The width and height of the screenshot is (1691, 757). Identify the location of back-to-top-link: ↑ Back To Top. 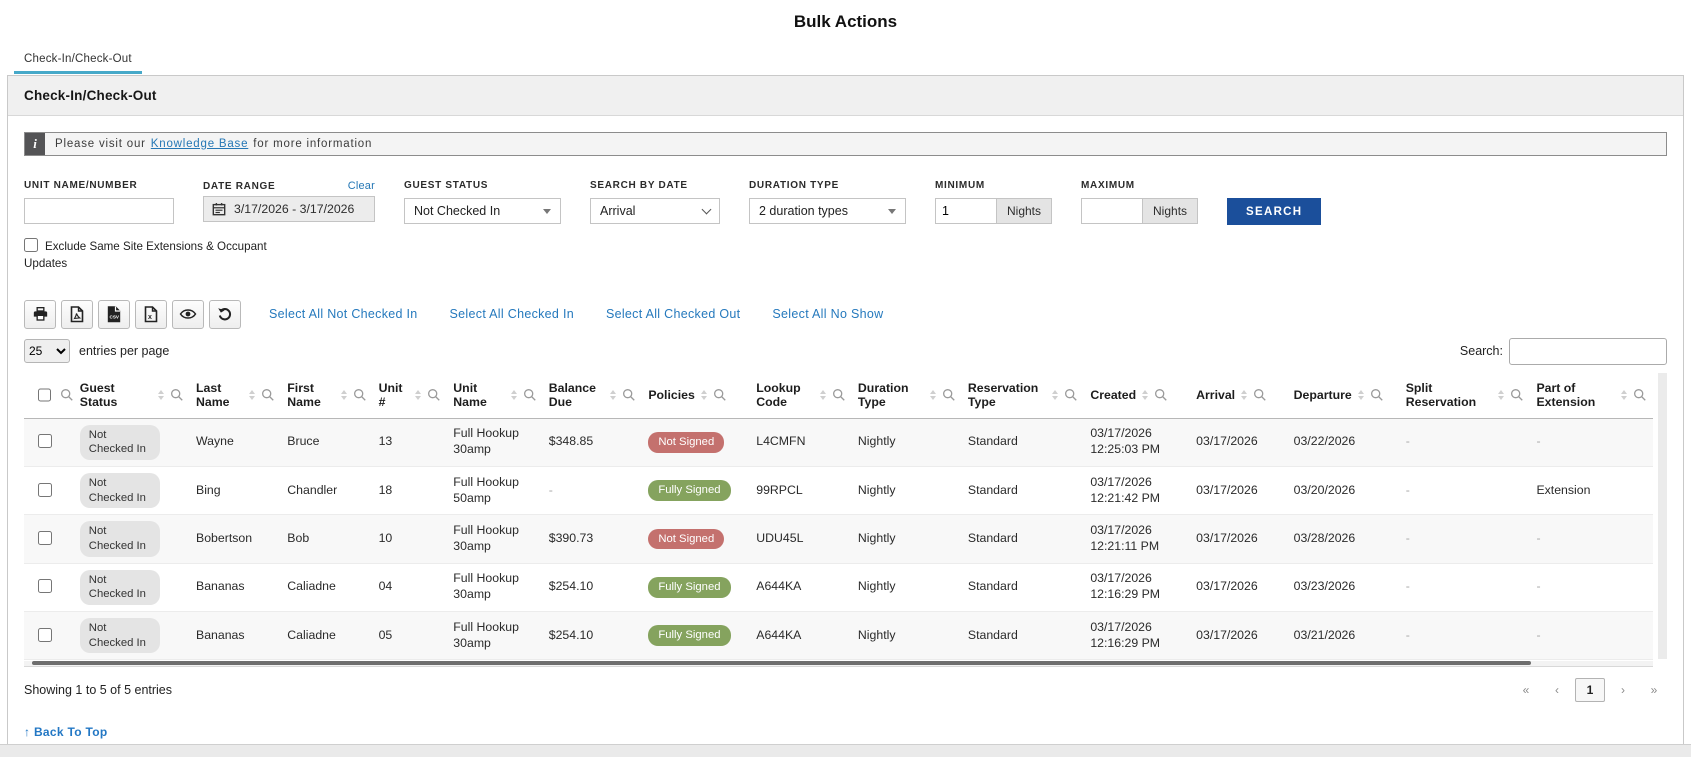
(66, 732).